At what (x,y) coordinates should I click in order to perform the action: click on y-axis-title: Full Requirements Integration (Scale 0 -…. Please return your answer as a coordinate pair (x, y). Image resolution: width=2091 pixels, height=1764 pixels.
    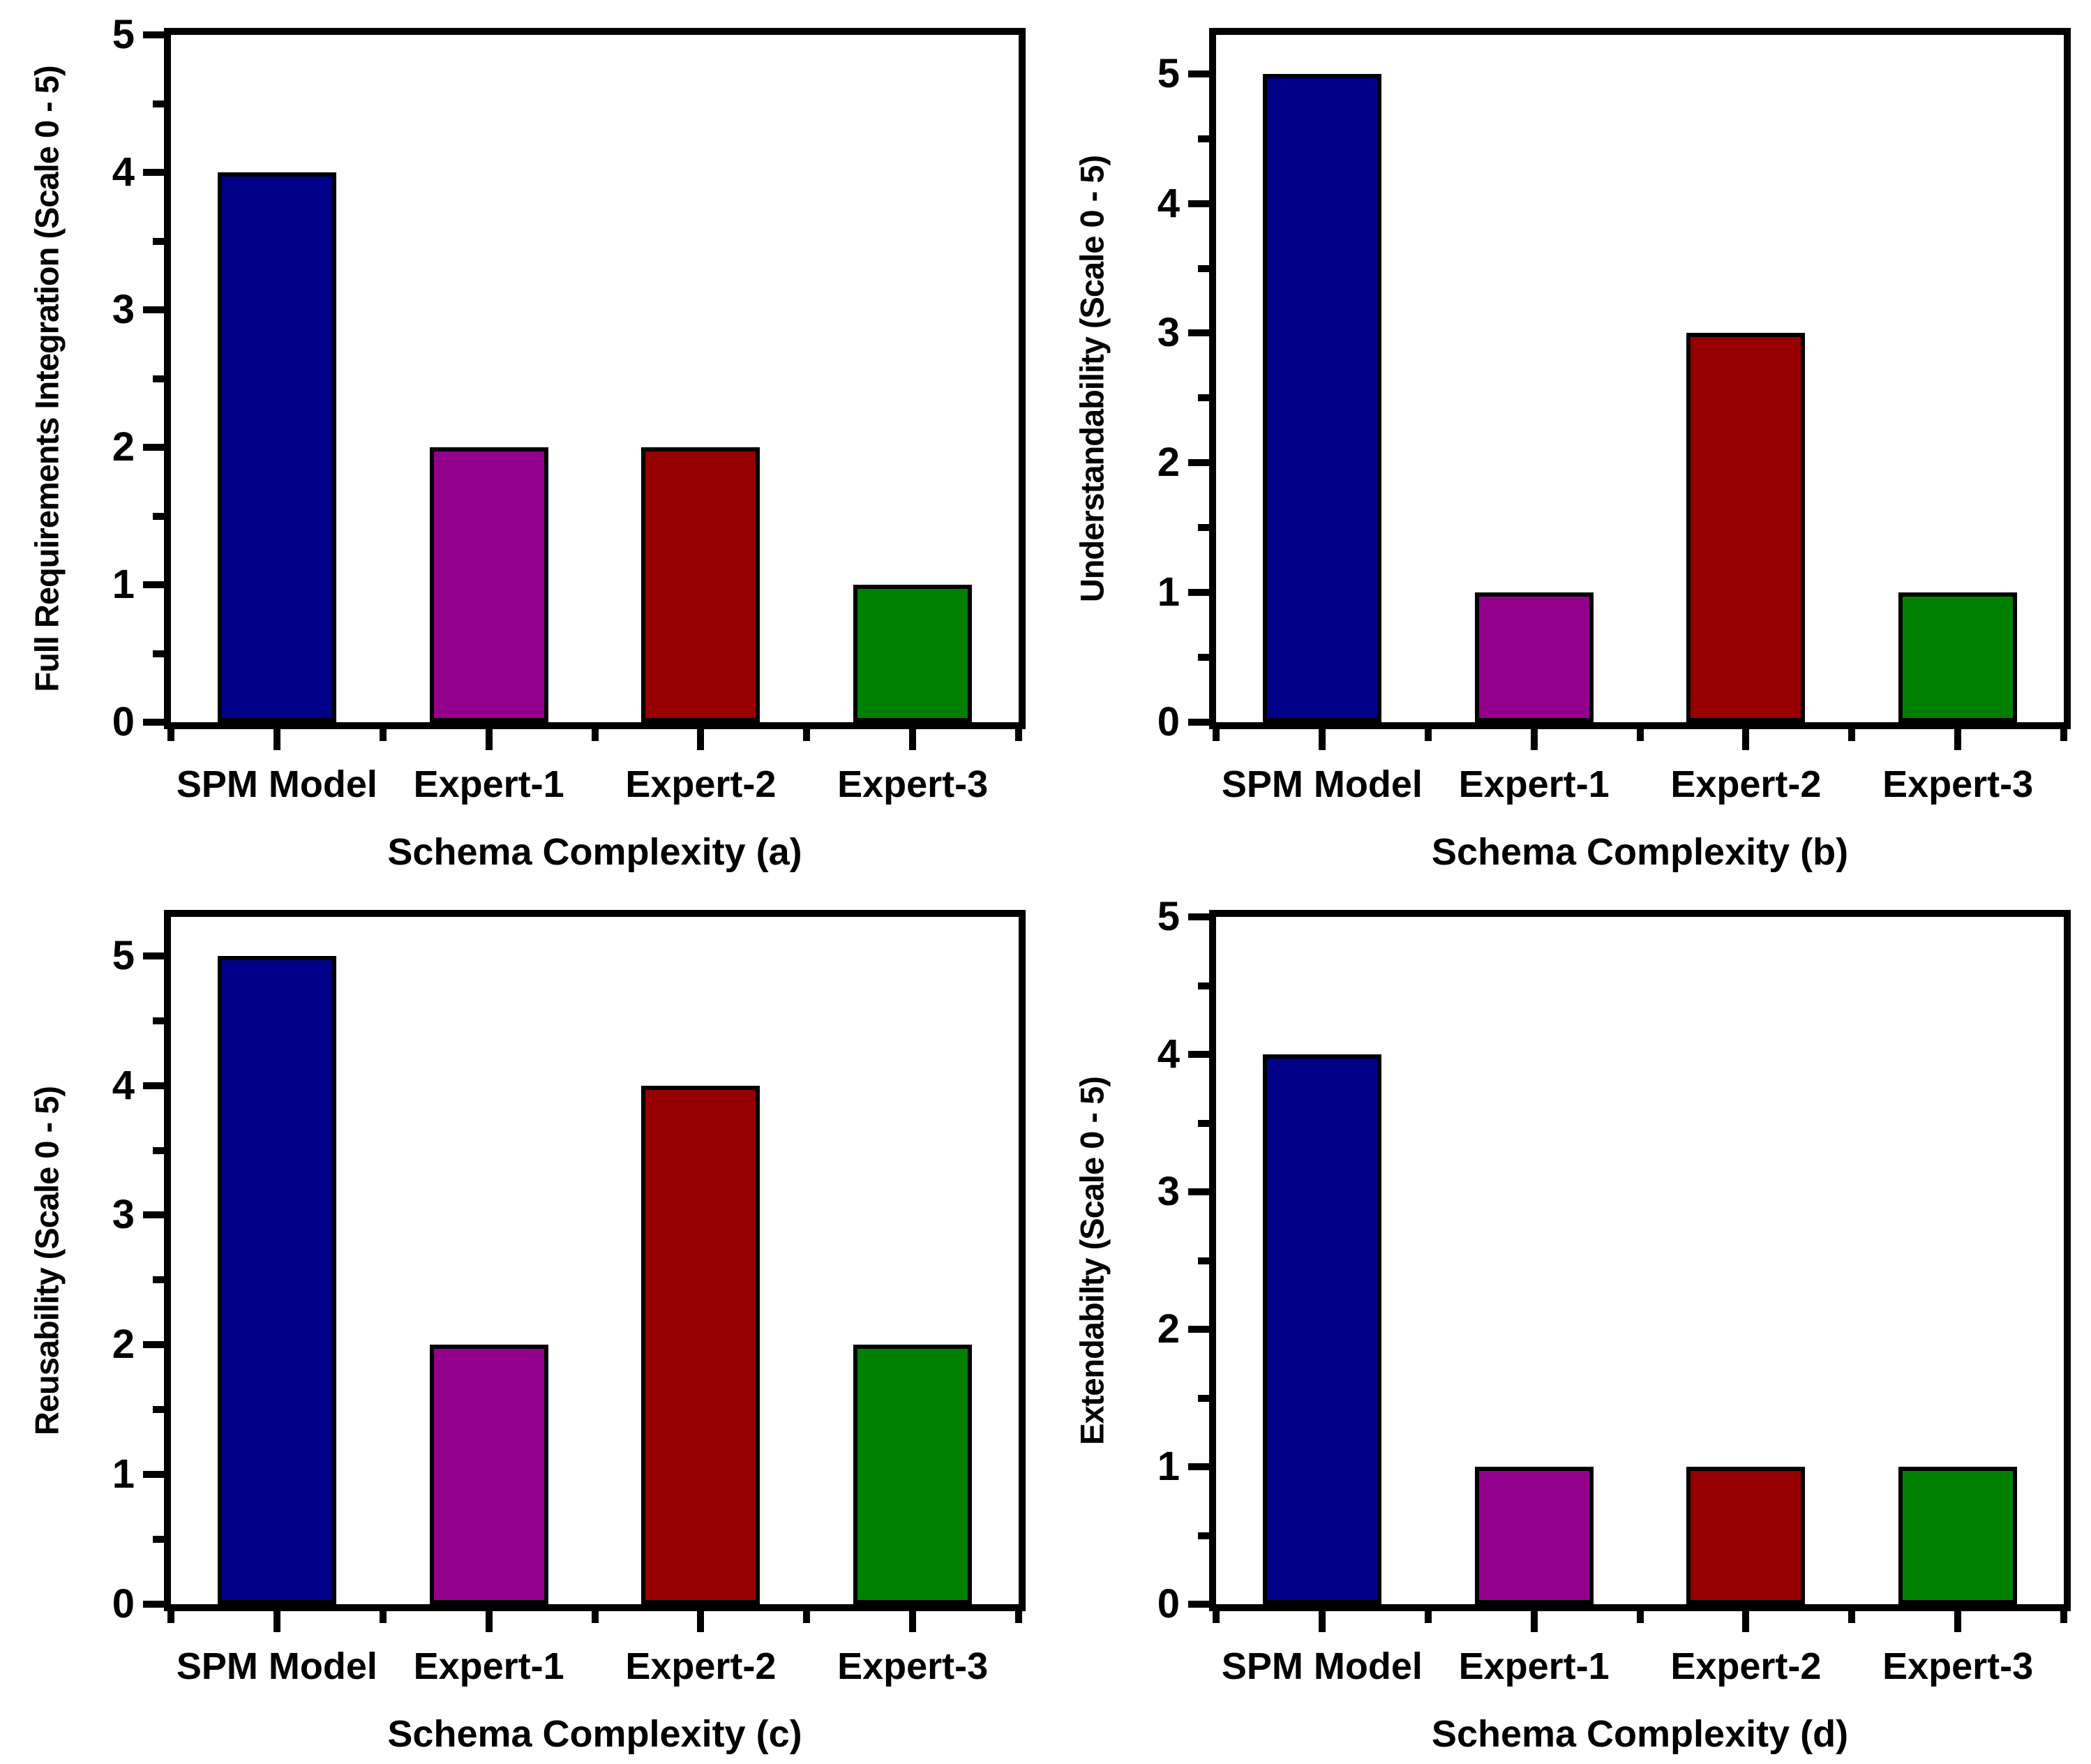
    Looking at the image, I should click on (47, 379).